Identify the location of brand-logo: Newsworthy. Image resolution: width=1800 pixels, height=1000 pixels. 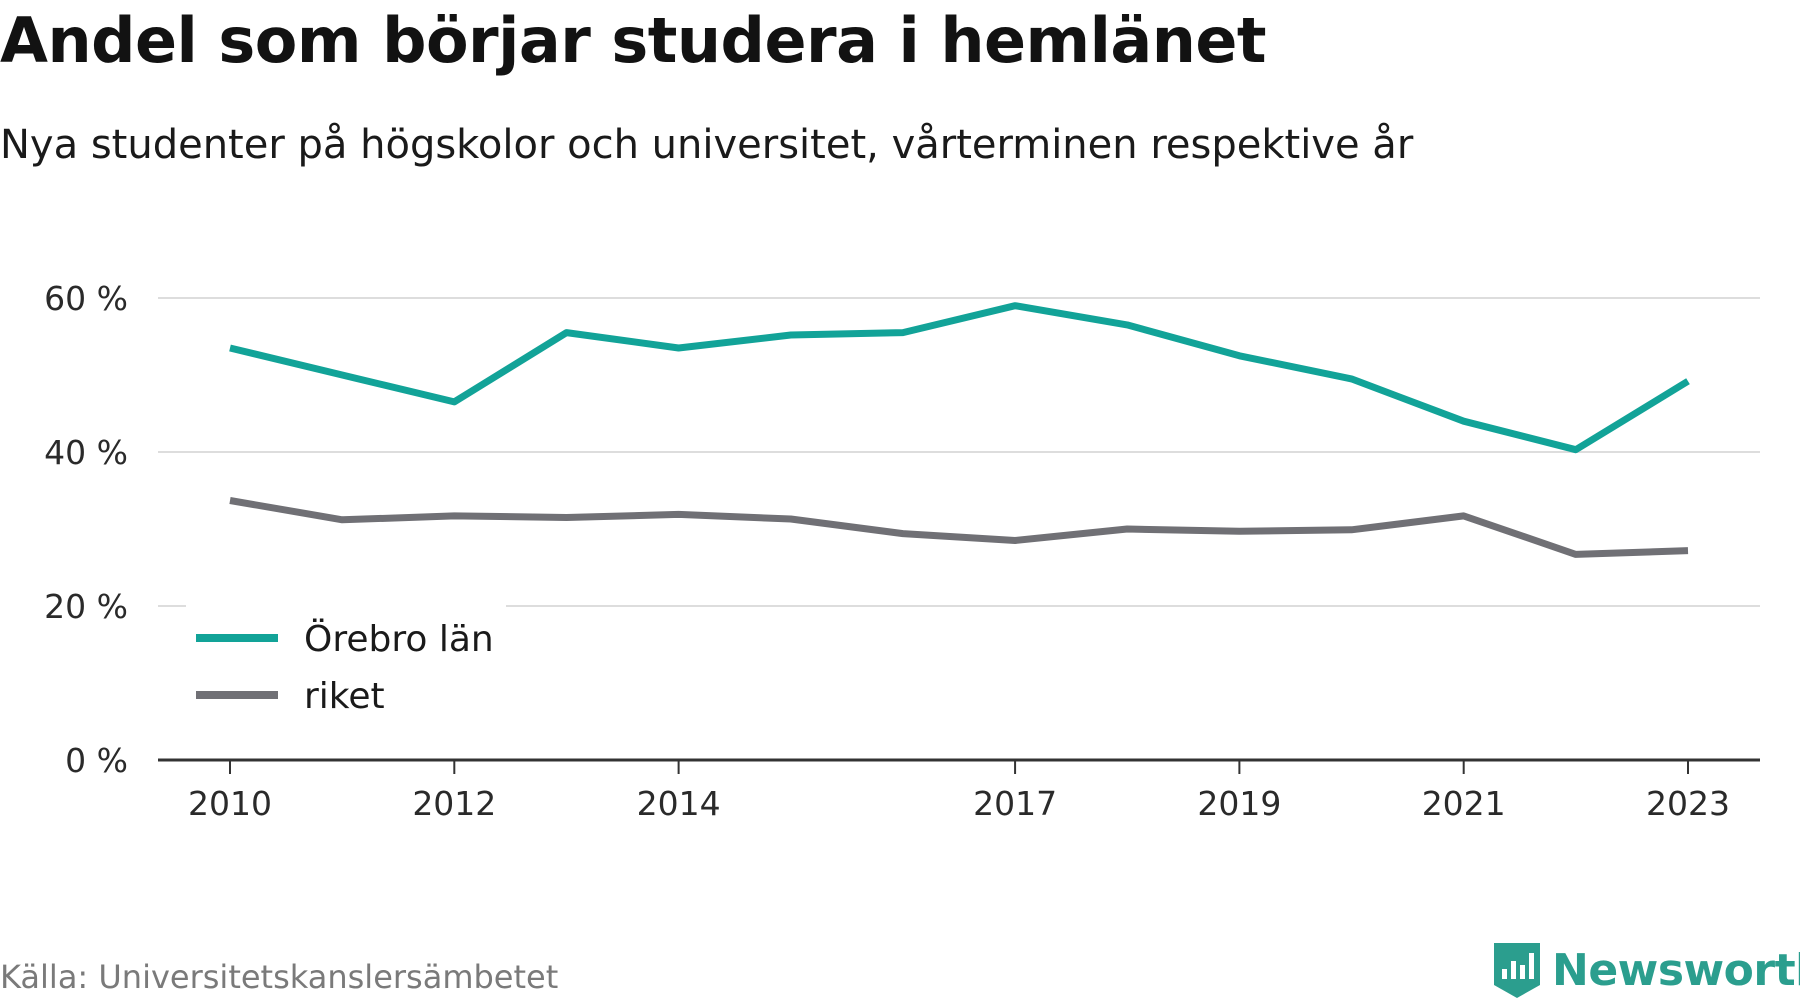
(1646, 970).